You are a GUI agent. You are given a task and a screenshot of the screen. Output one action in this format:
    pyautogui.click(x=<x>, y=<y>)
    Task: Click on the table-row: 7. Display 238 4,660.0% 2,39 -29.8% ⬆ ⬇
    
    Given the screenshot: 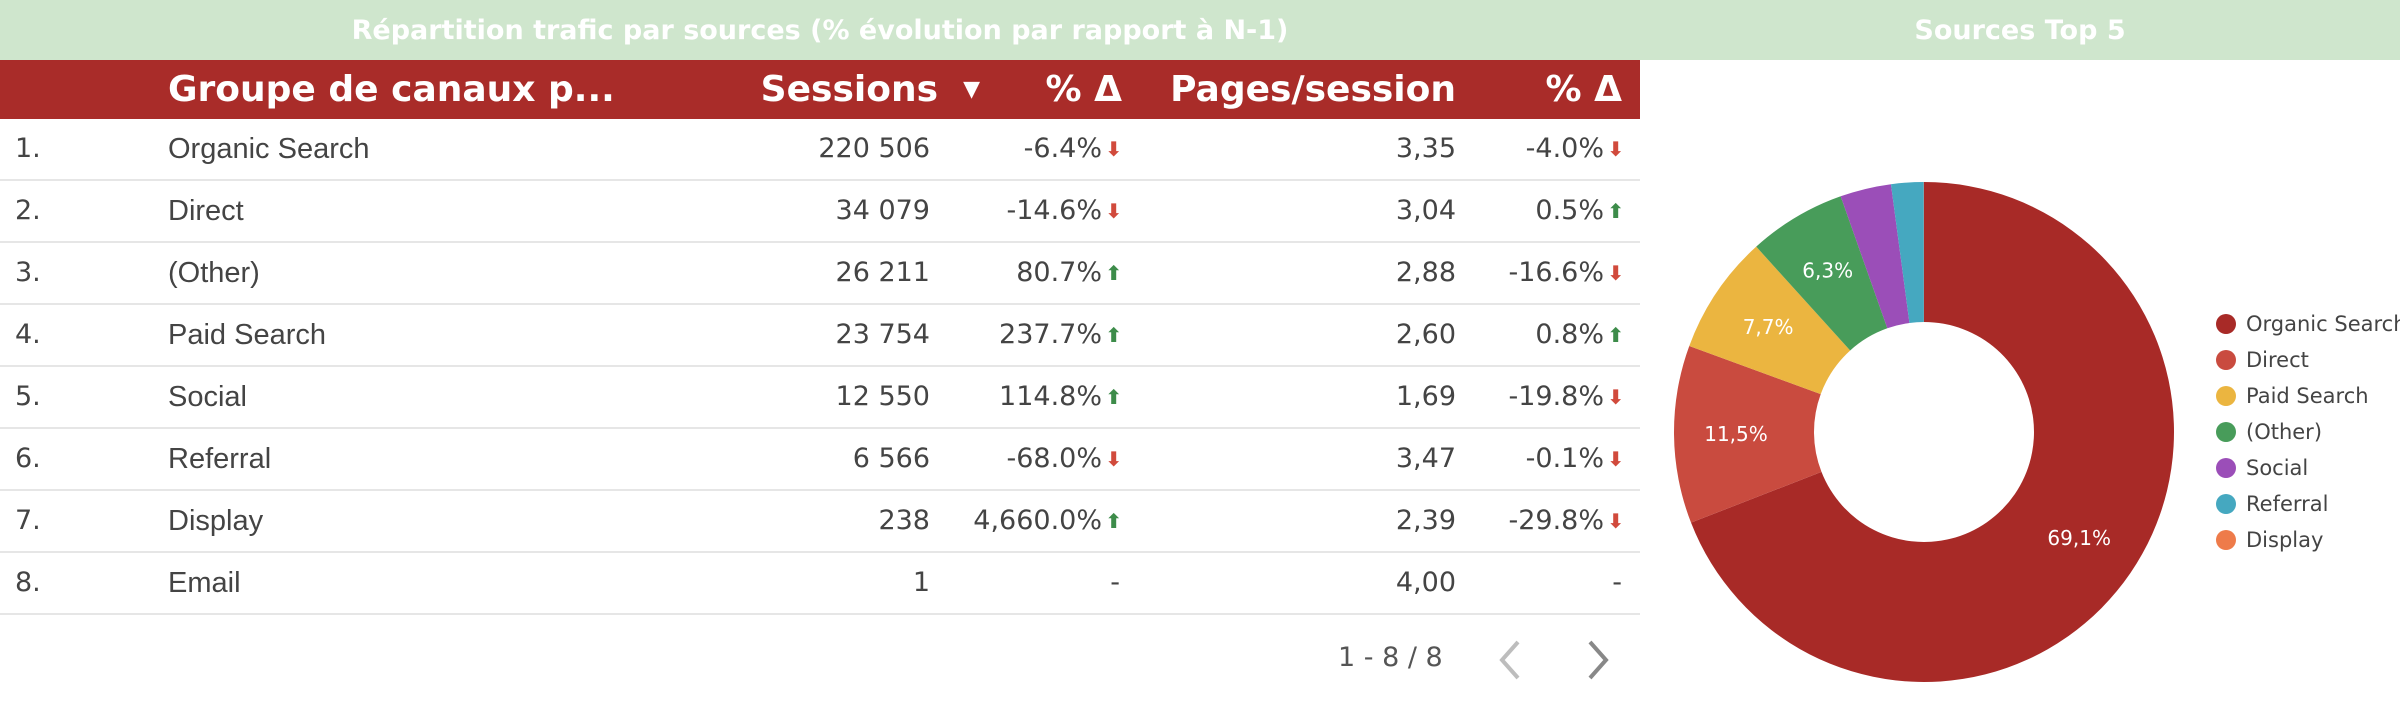 What is the action you would take?
    pyautogui.click(x=820, y=522)
    